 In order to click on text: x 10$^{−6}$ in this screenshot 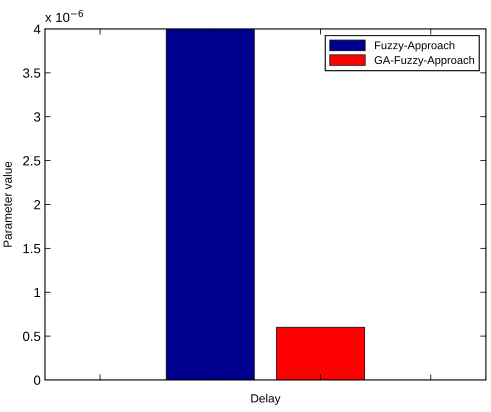, I will do `click(64, 16)`.